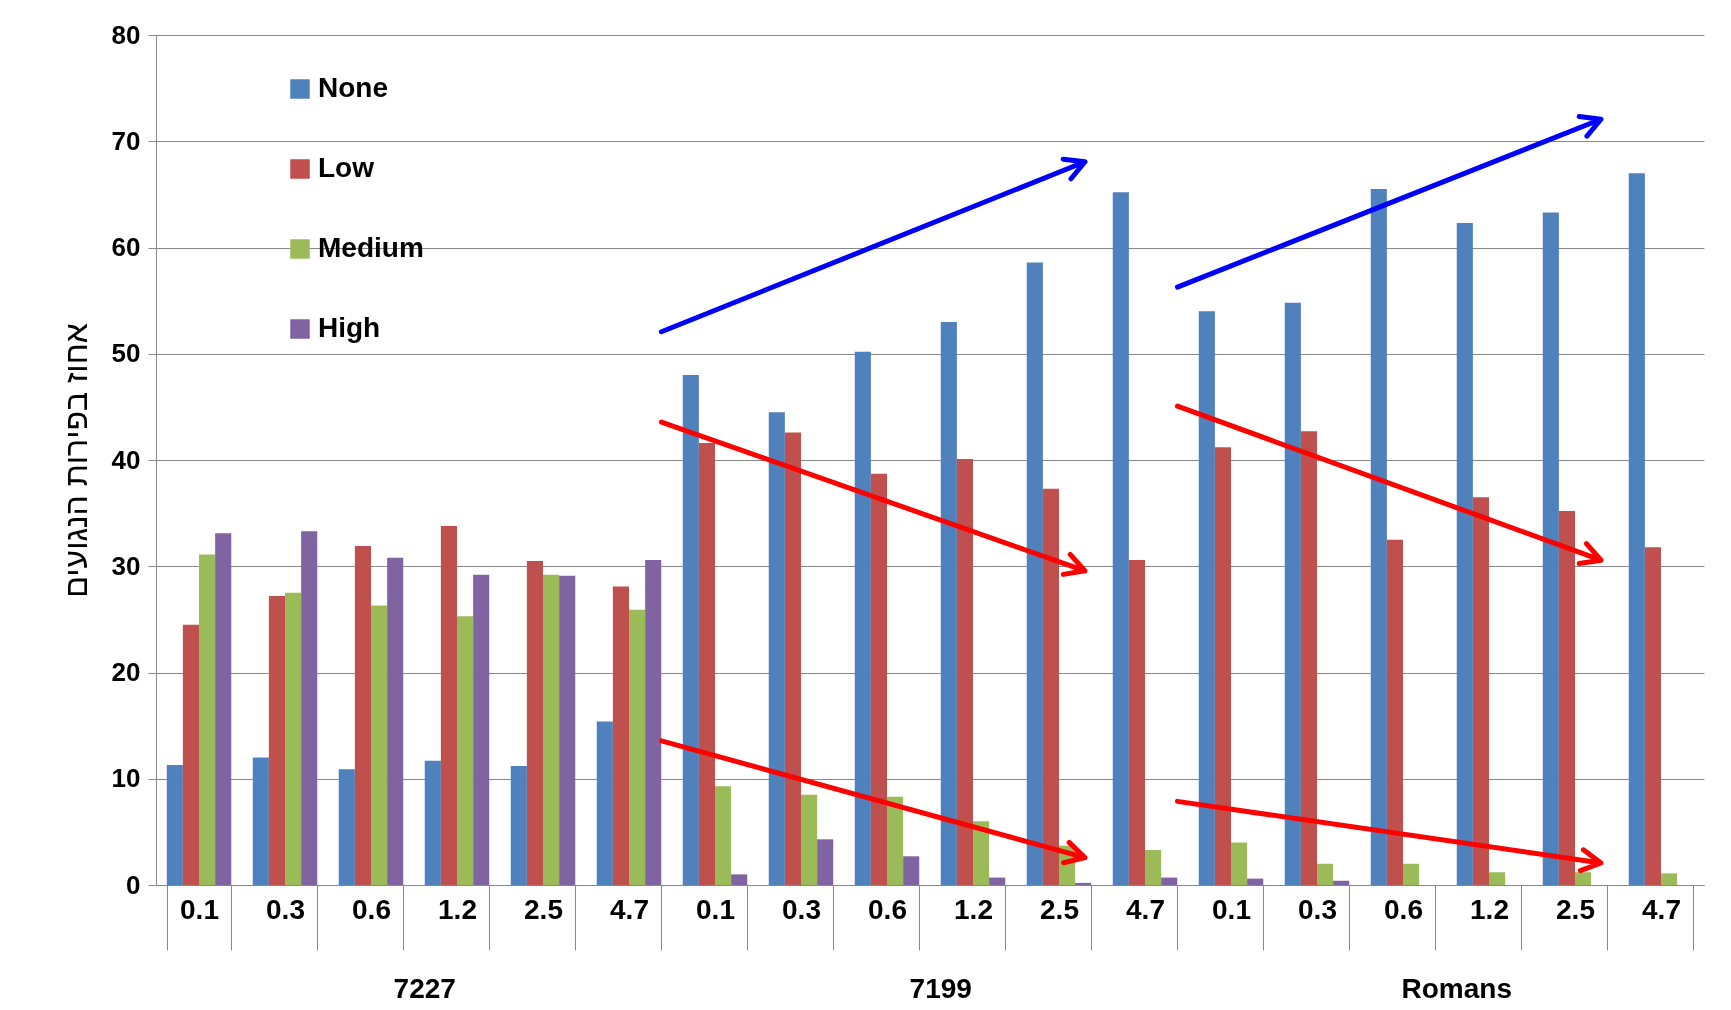  What do you see at coordinates (126, 778) in the screenshot?
I see `y-tick-label: 10` at bounding box center [126, 778].